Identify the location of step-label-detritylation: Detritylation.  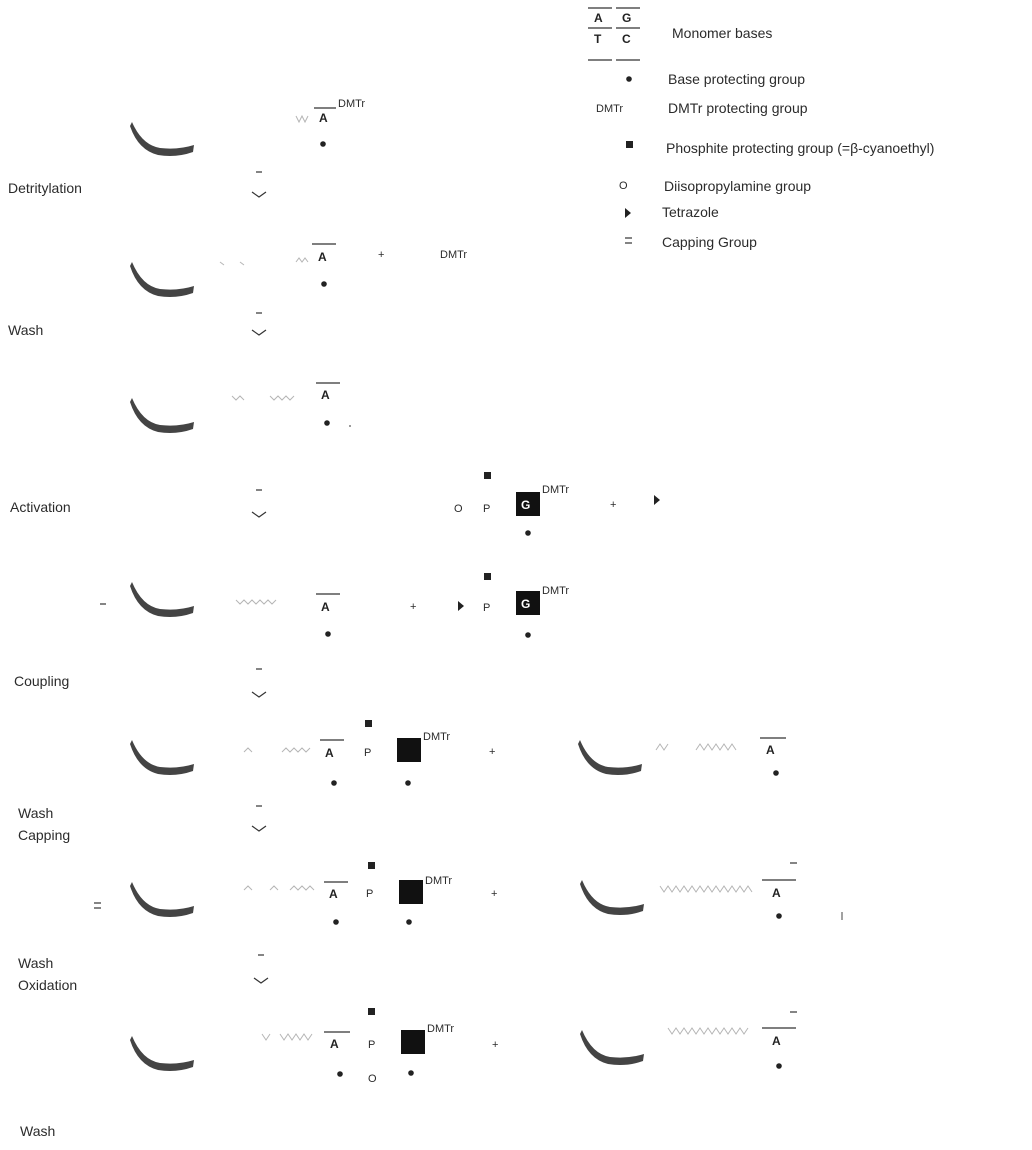
(45, 188).